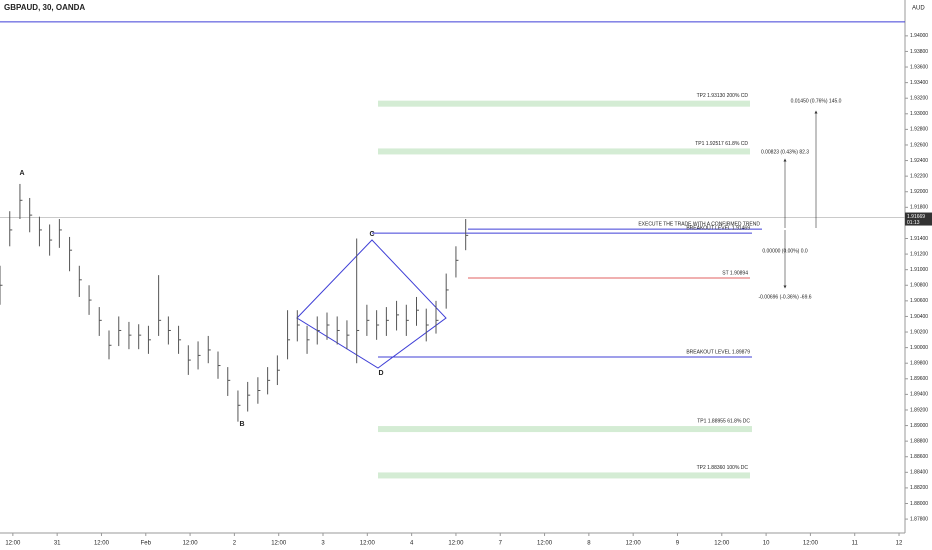 The height and width of the screenshot is (550, 932). Describe the element at coordinates (919, 426) in the screenshot. I see `y-tick-label: 1.89000` at that location.